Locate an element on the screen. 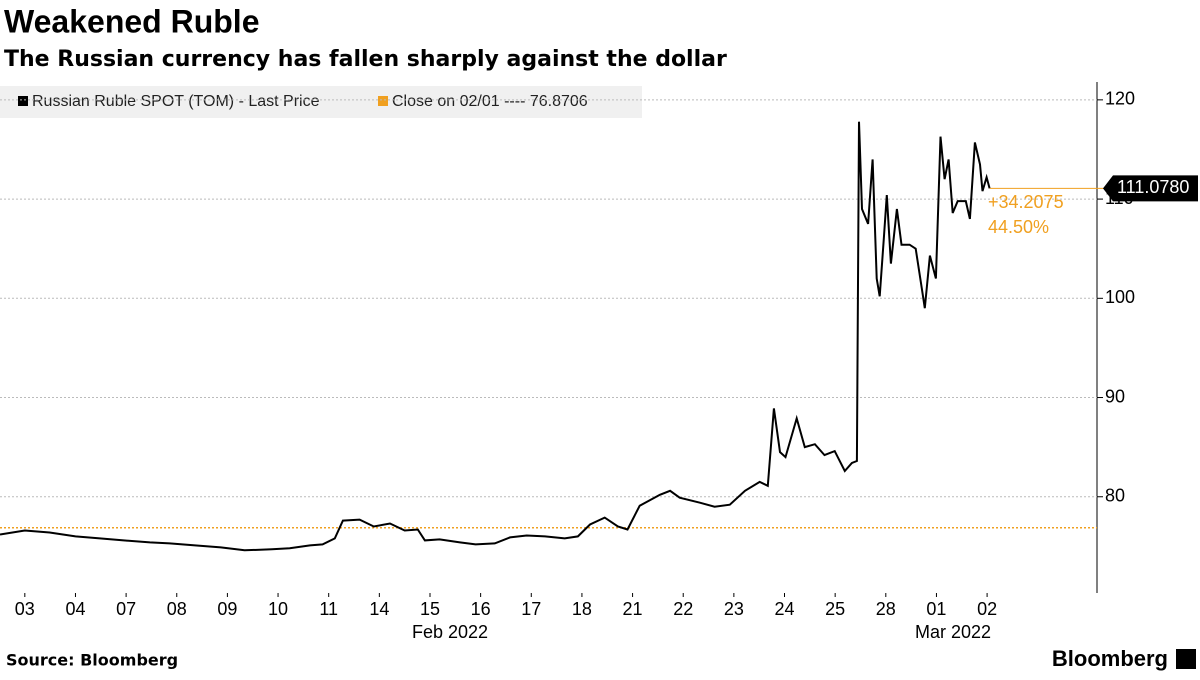  y-tick-label: 100 is located at coordinates (1120, 297).